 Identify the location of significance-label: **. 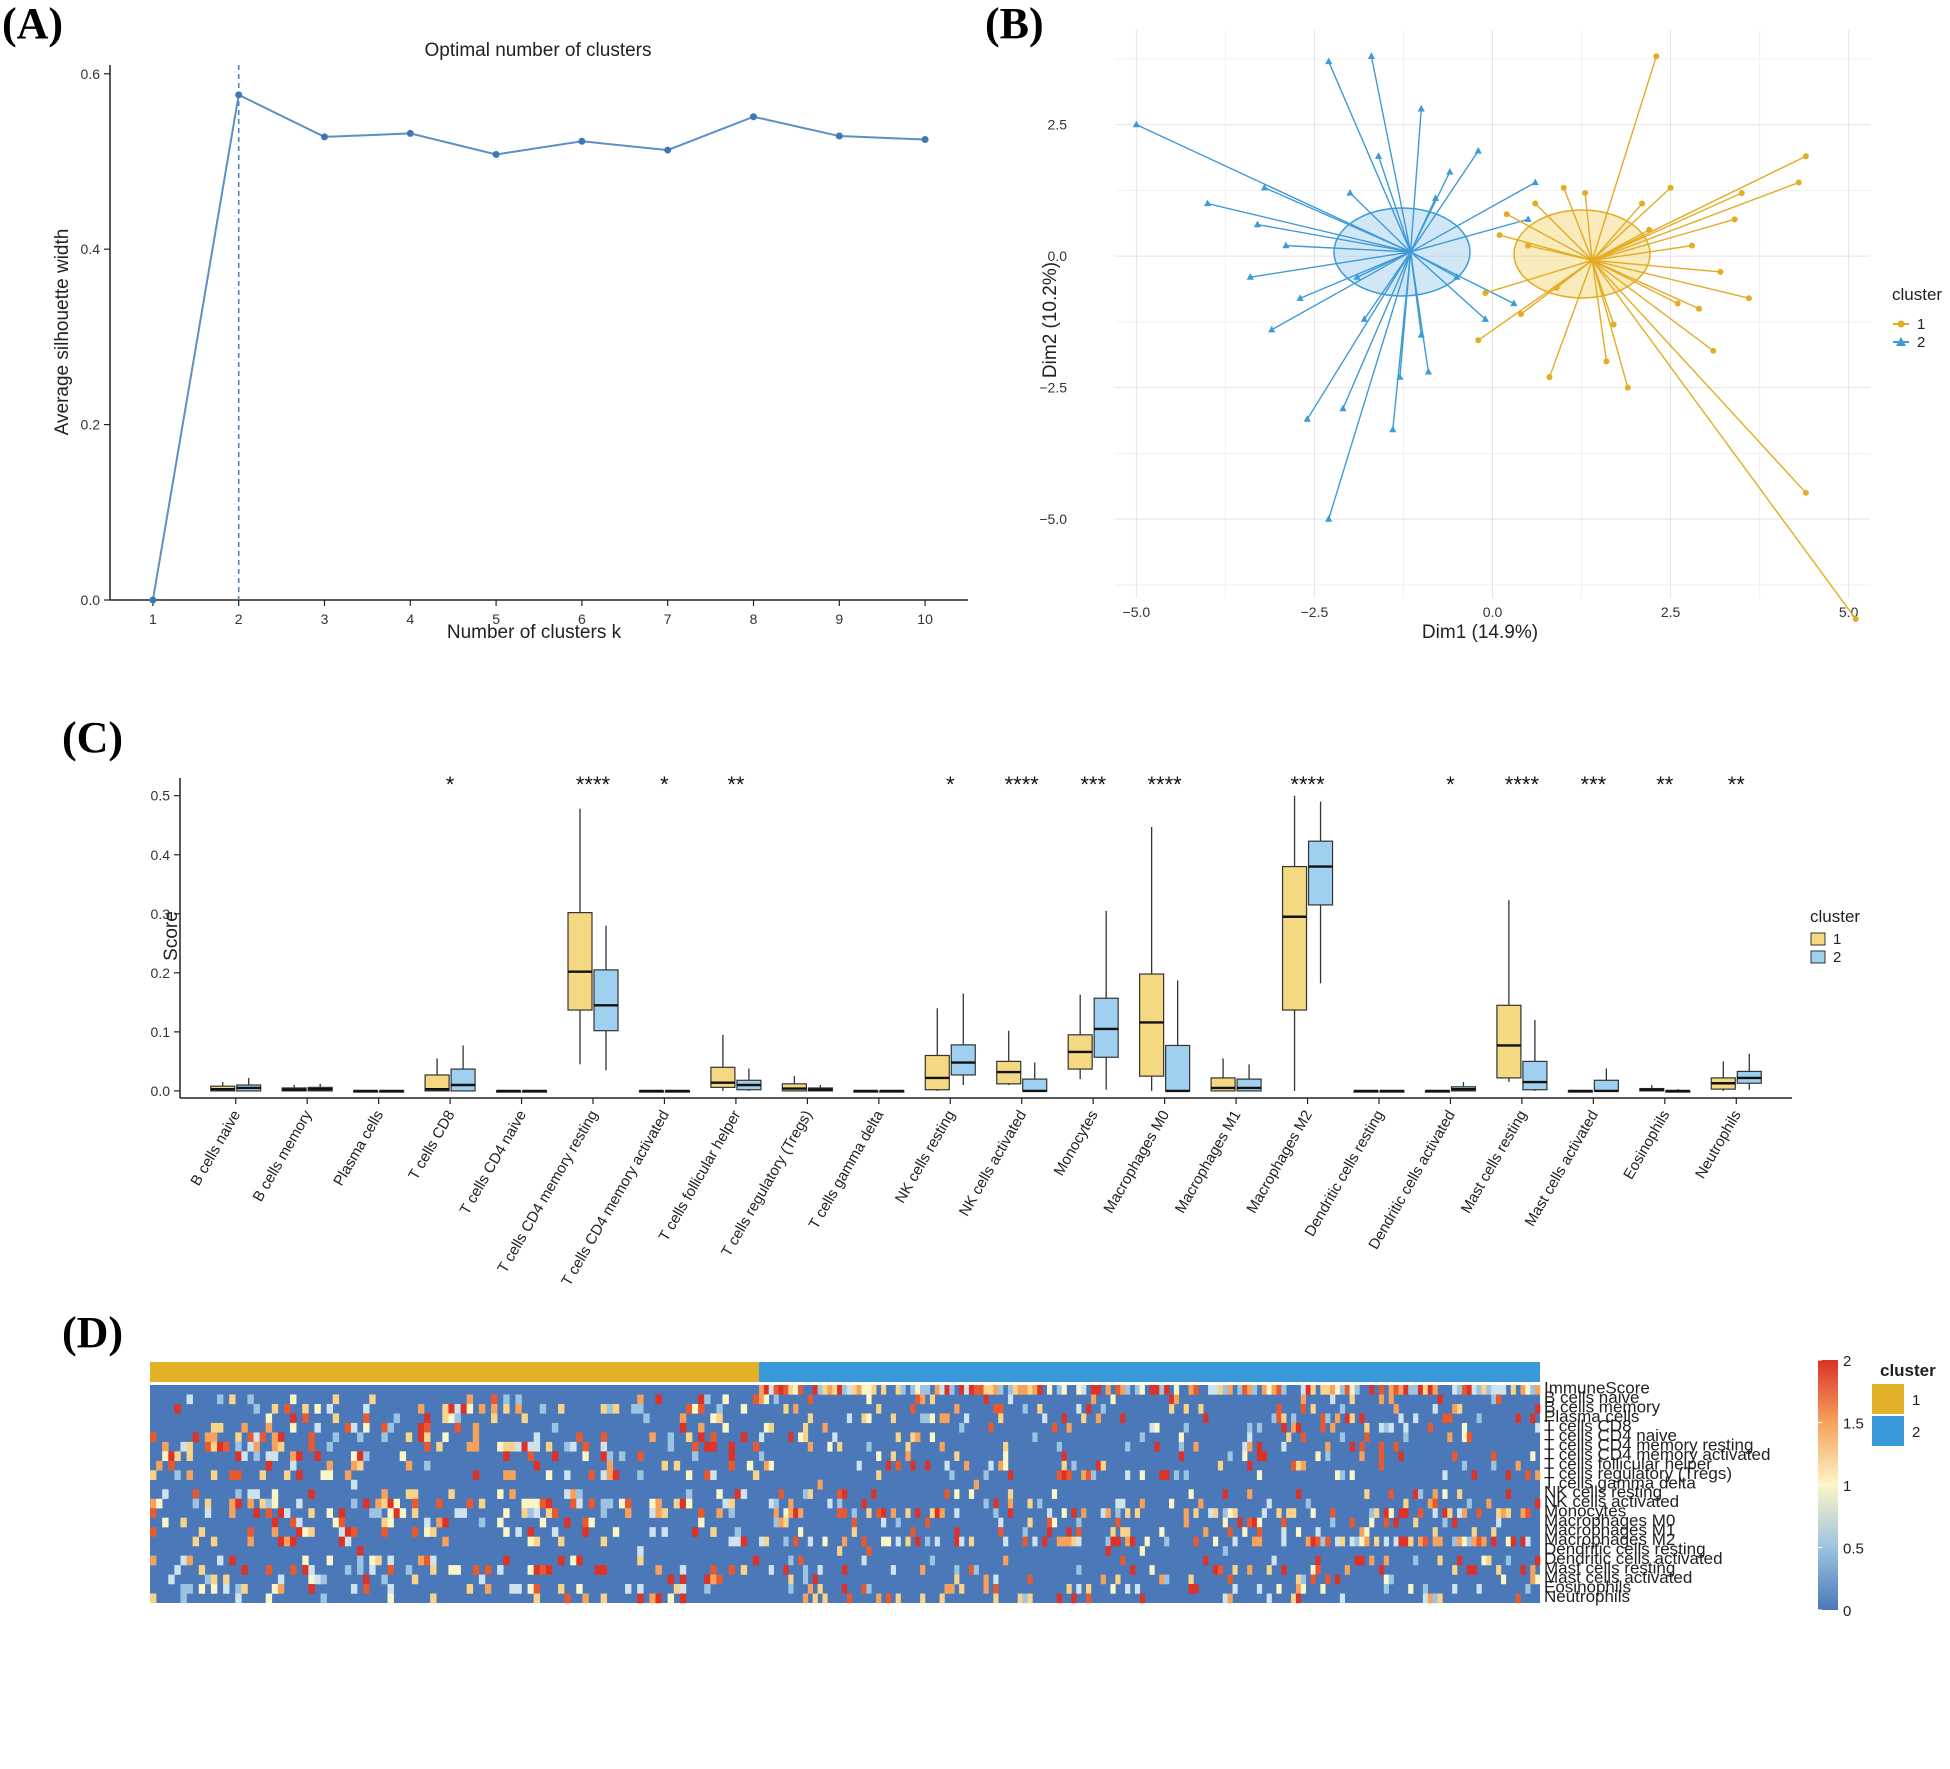
(1665, 784).